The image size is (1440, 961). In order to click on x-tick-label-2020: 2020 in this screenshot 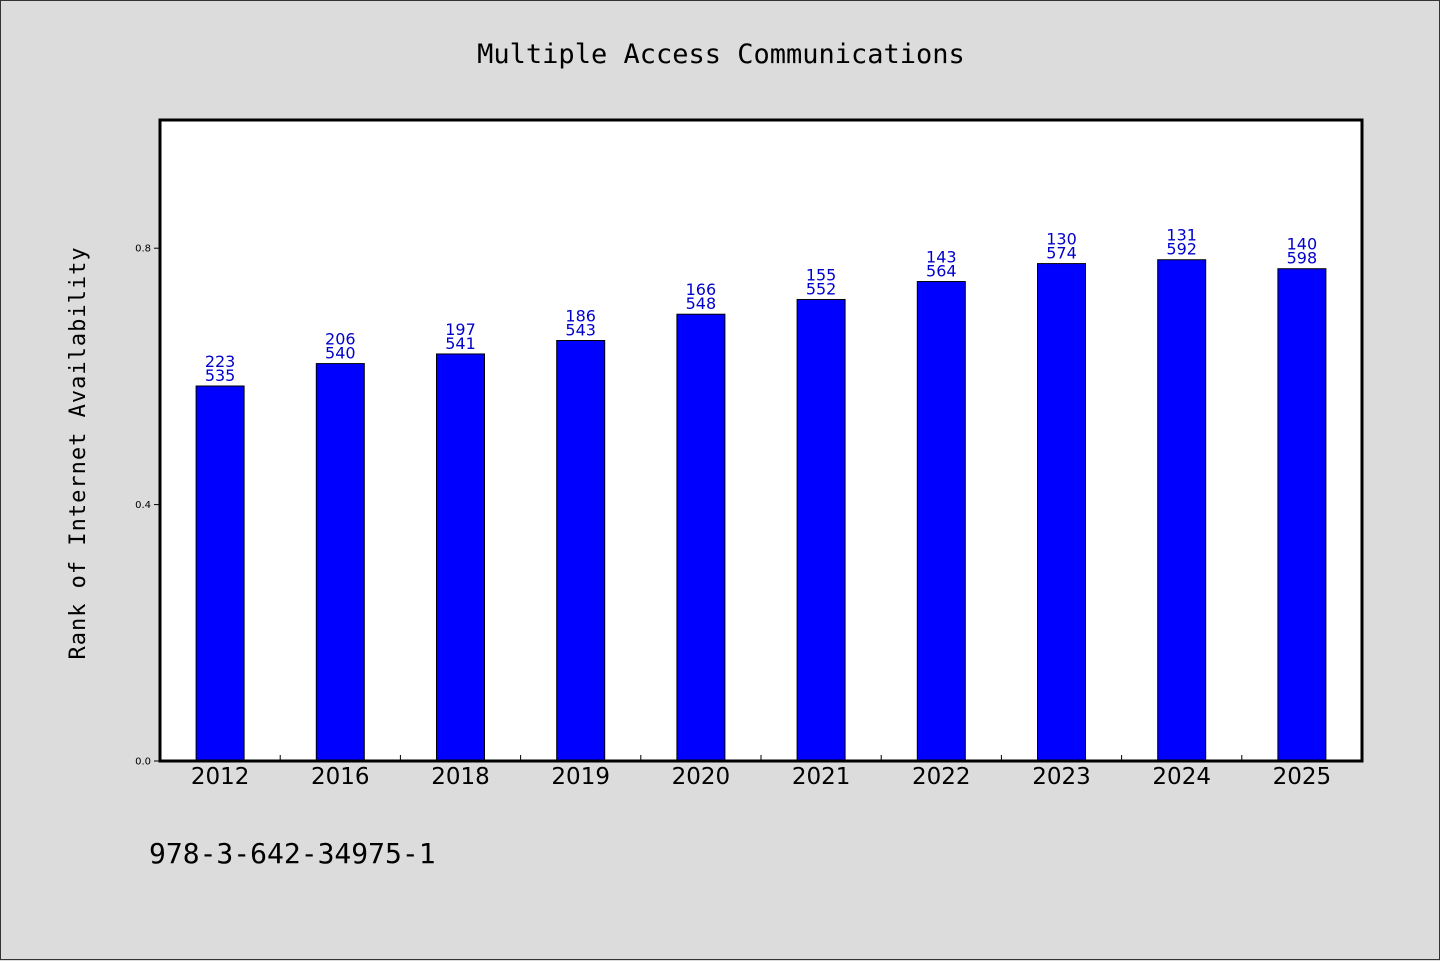, I will do `click(701, 777)`.